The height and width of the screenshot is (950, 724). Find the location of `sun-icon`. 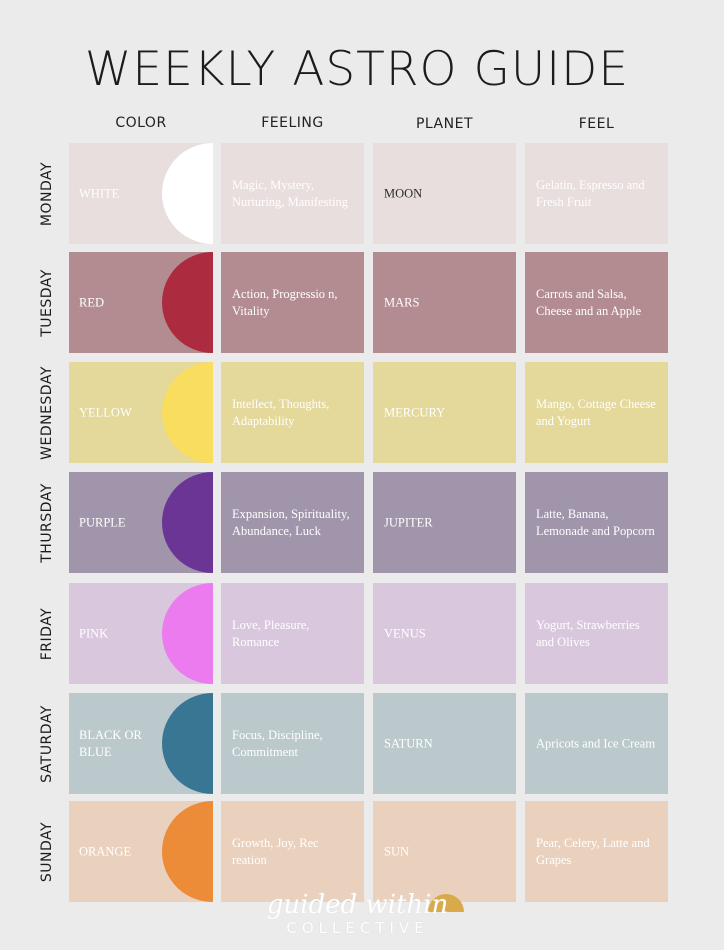

sun-icon is located at coordinates (446, 903).